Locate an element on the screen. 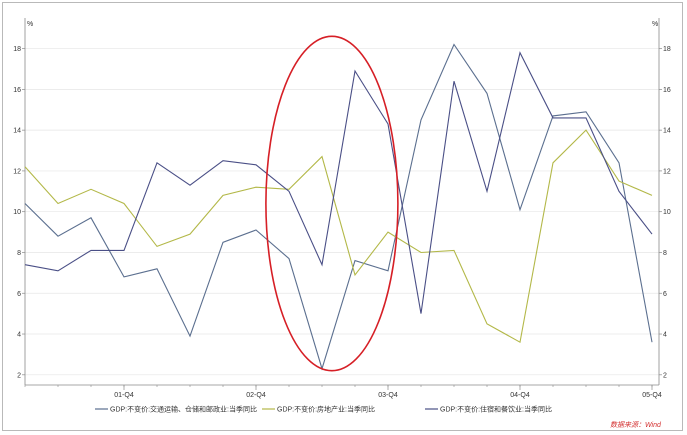  left-y-unit: % is located at coordinates (30, 24).